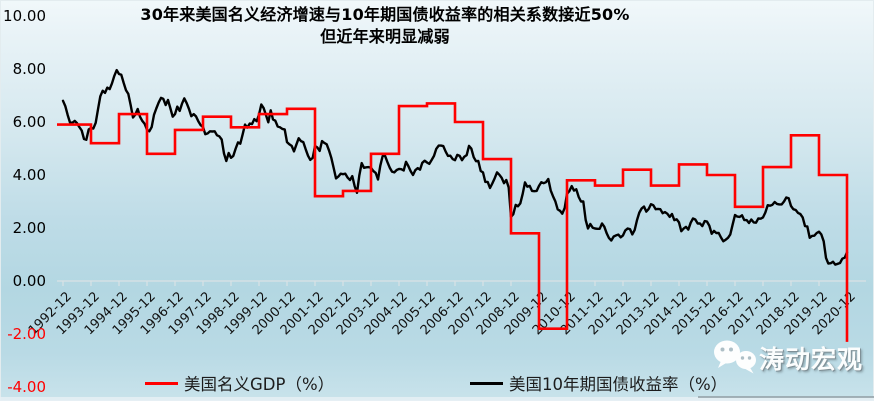 The width and height of the screenshot is (874, 401). I want to click on y-tick-label: 6.00, so click(29, 122).